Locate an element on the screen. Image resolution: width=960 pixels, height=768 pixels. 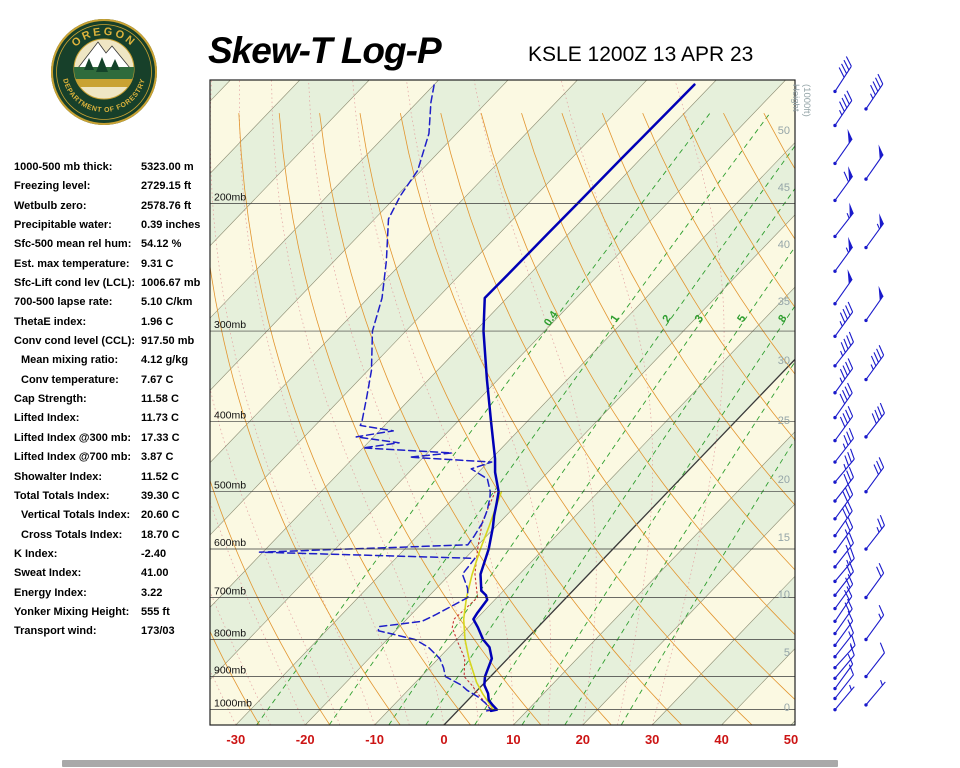
temp-tick-label: 20 is located at coordinates (583, 739).